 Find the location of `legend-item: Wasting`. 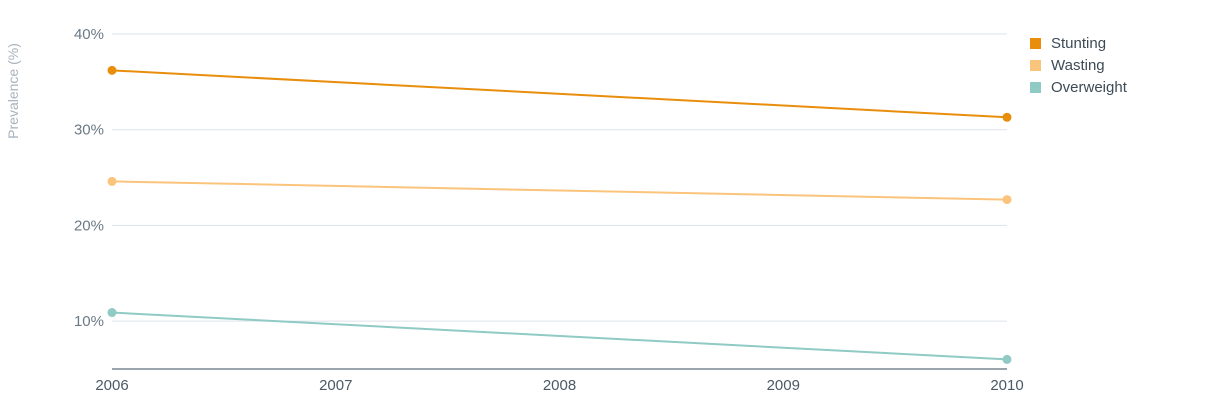

legend-item: Wasting is located at coordinates (1067, 65).